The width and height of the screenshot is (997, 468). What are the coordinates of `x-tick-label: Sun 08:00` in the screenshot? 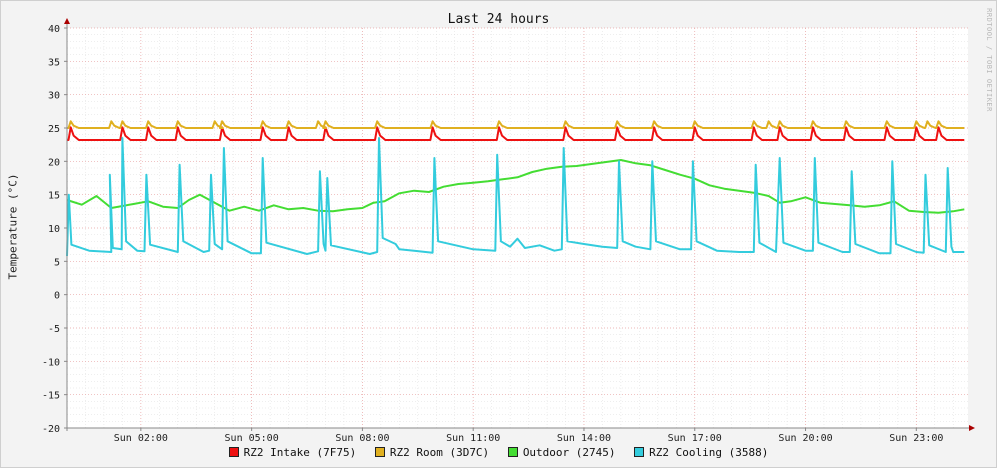 It's located at (362, 438).